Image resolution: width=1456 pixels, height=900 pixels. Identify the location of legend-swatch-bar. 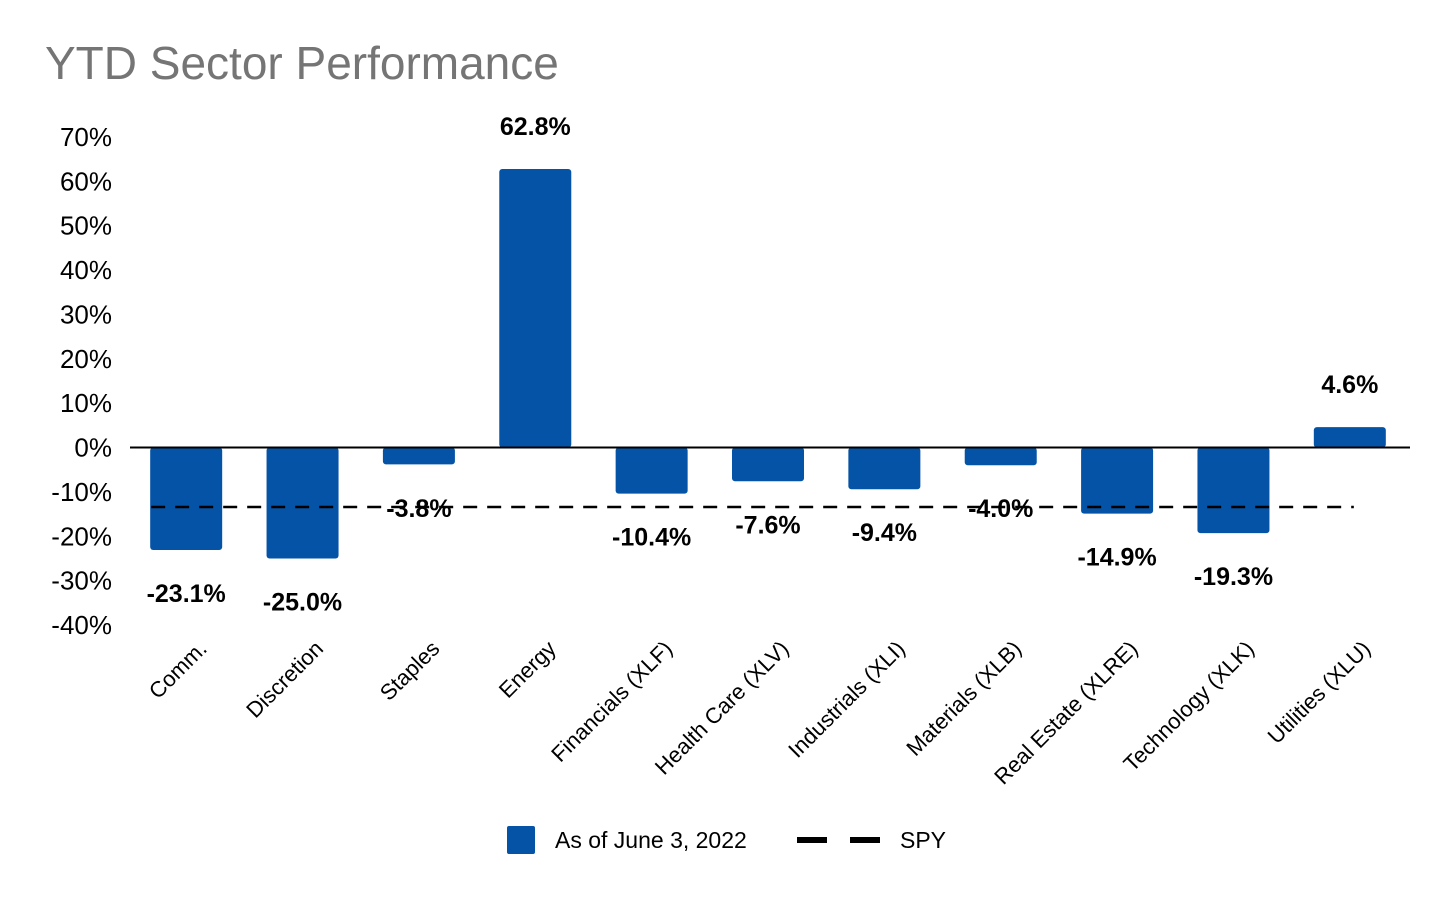
(521, 840).